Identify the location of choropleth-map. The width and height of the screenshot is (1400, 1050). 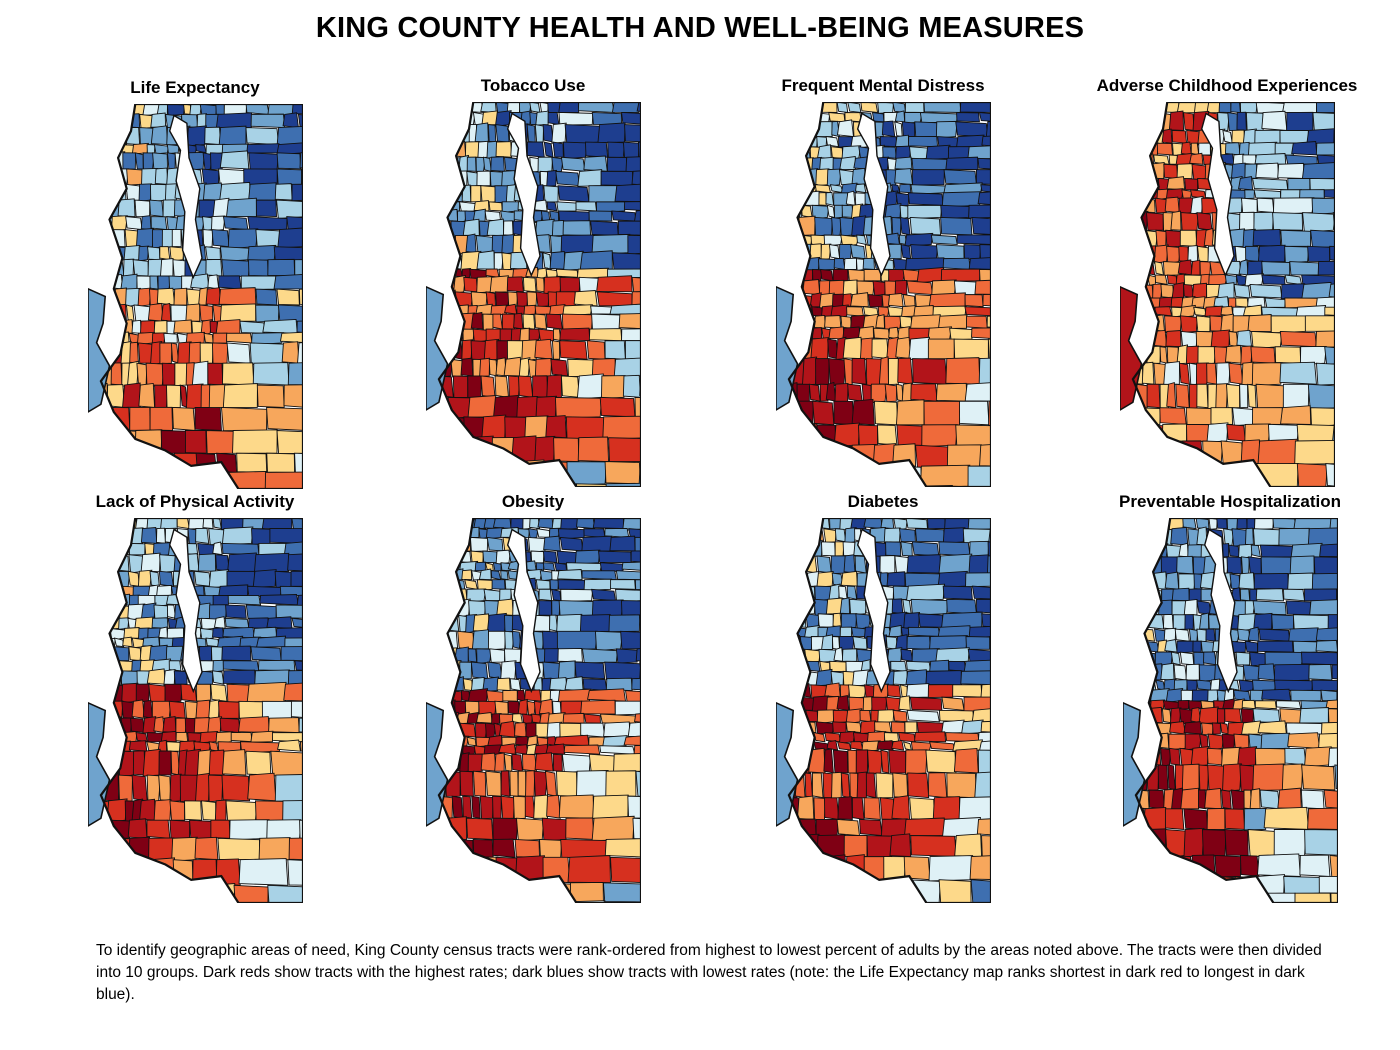
(1230, 710).